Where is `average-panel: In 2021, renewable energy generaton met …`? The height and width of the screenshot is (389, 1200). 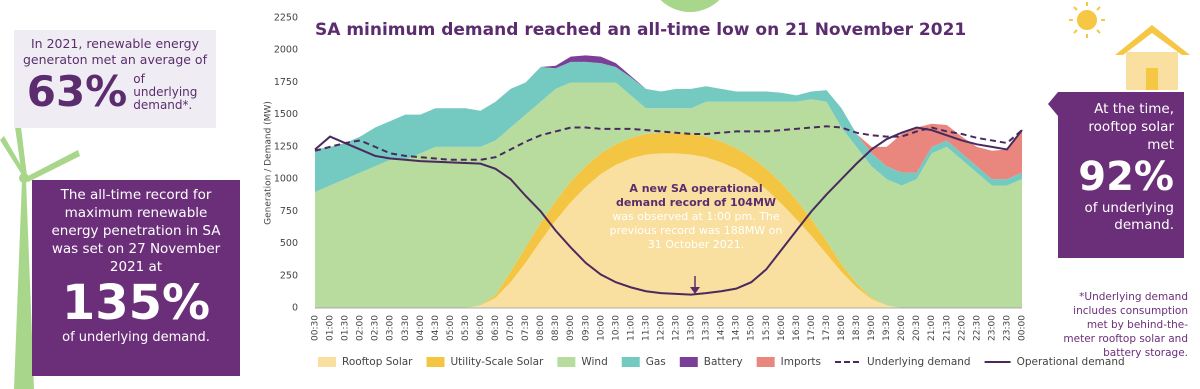 average-panel: In 2021, renewable energy generaton met … is located at coordinates (115, 79).